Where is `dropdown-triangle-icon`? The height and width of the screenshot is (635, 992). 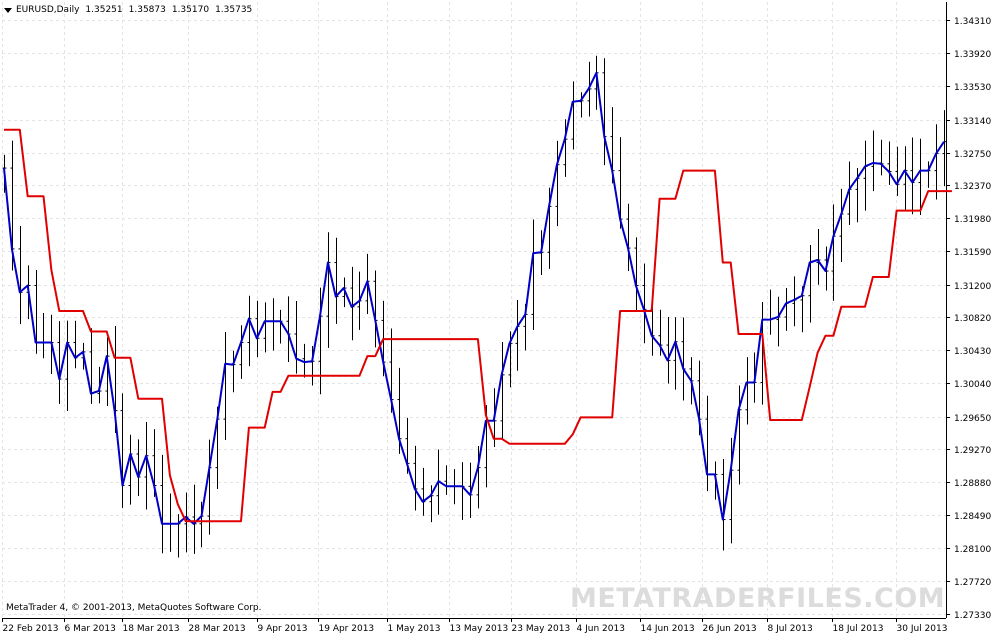 dropdown-triangle-icon is located at coordinates (8, 10).